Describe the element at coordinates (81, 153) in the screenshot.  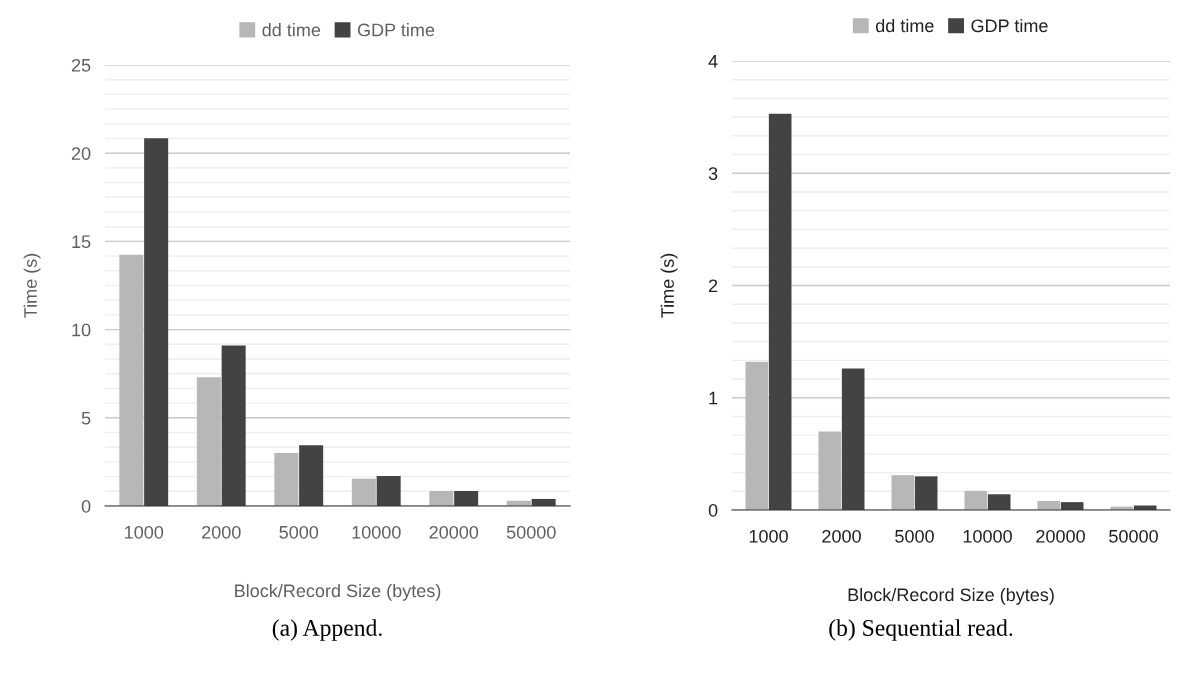
I see `y-tick-label: 20` at that location.